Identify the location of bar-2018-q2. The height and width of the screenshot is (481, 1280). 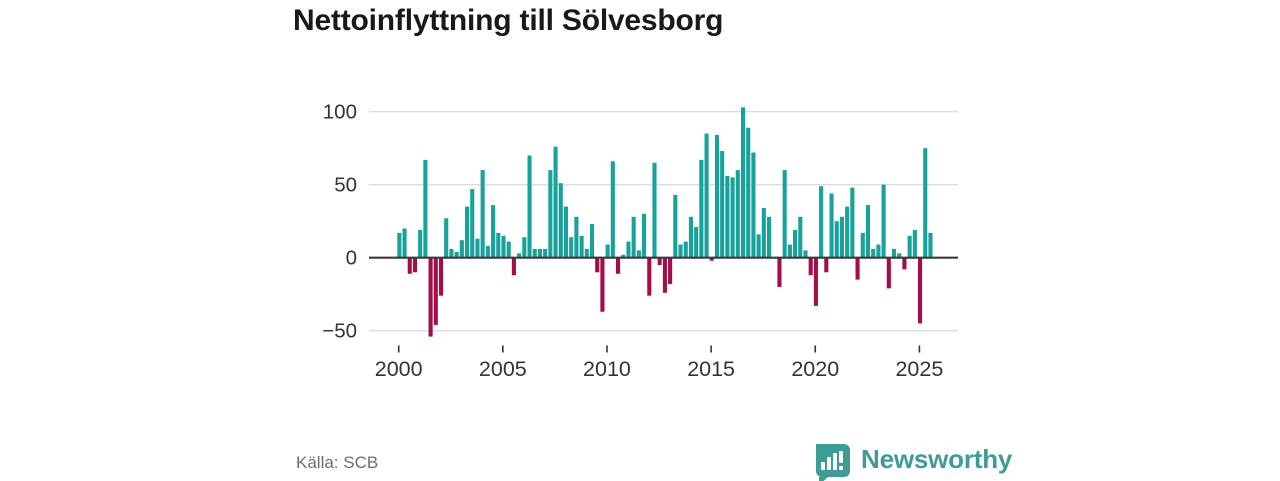
(779, 272).